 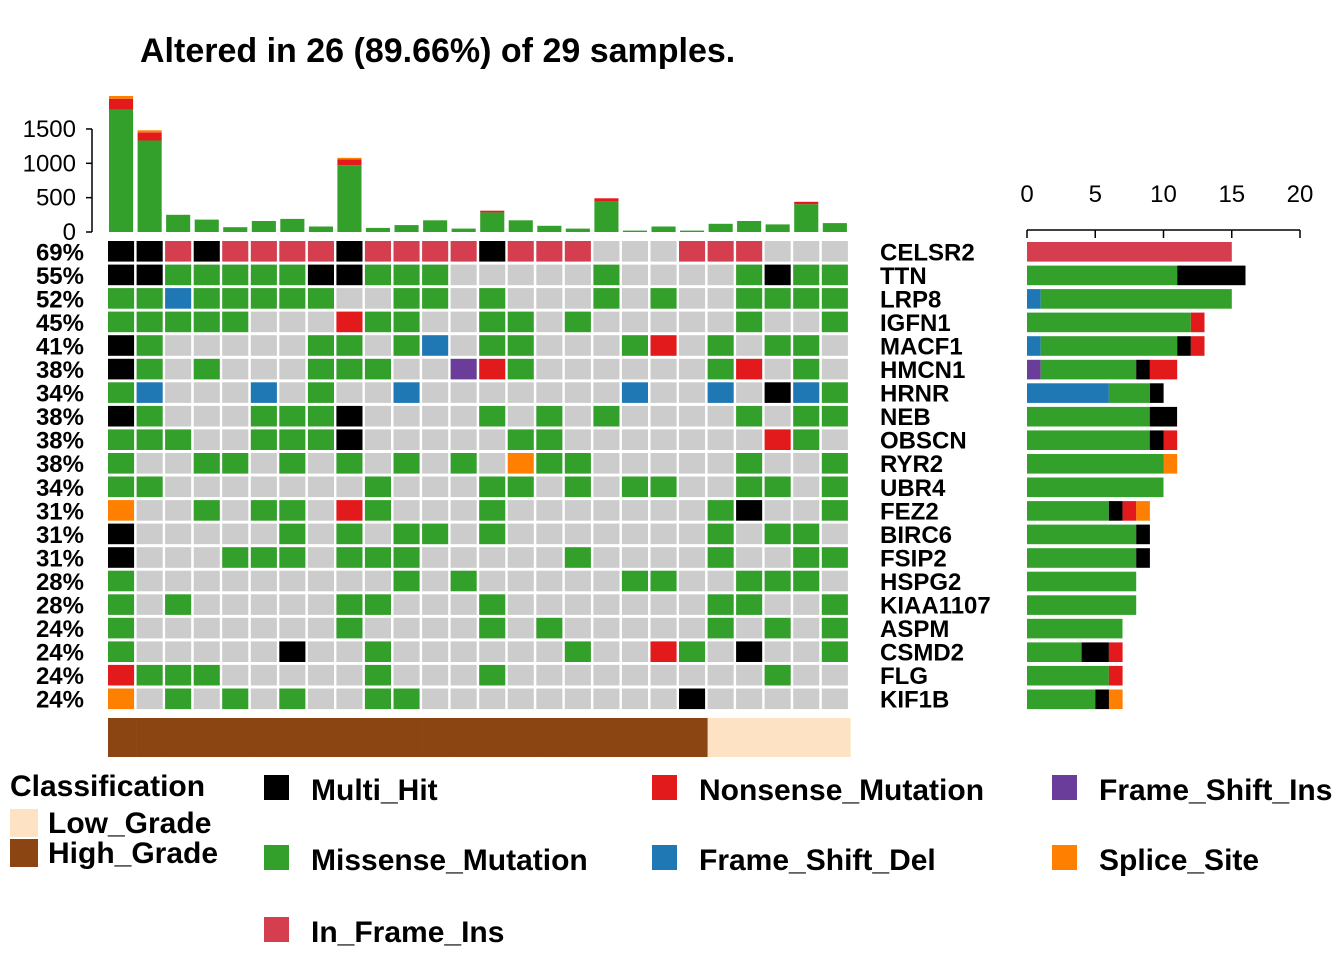 I want to click on gene-label: KIAA1107, so click(x=935, y=606).